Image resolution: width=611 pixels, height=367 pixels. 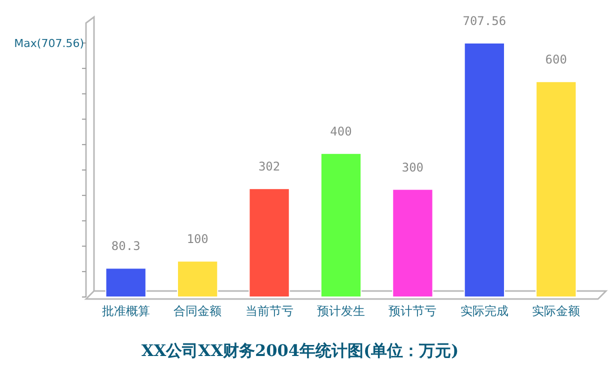 I want to click on data-label: 80.3, so click(x=125, y=246).